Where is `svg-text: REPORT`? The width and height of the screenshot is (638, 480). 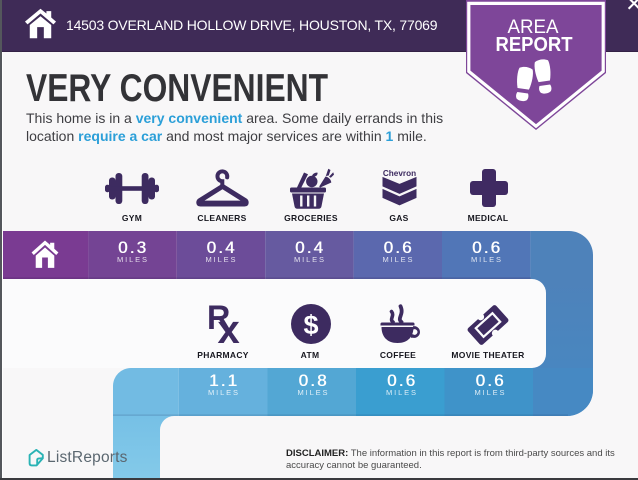
svg-text: REPORT is located at coordinates (534, 45).